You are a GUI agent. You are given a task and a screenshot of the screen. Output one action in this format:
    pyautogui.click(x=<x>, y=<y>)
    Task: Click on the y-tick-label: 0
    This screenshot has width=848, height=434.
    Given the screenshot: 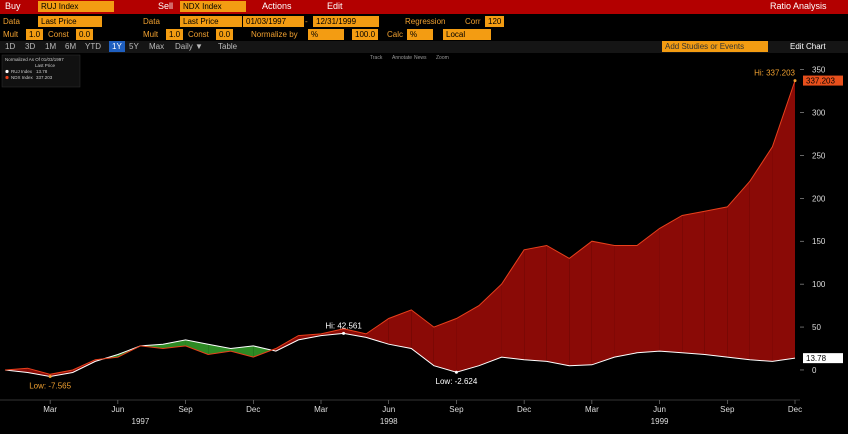 What is the action you would take?
    pyautogui.click(x=814, y=370)
    